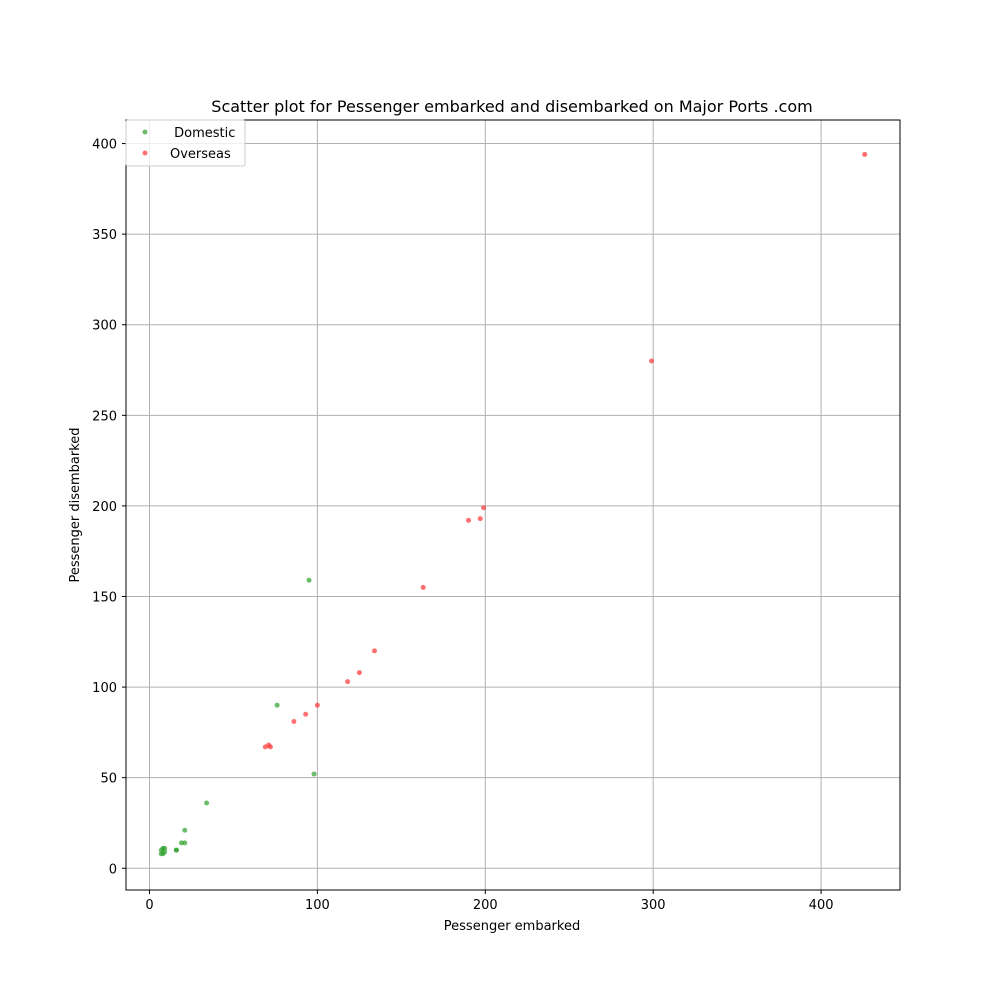 The width and height of the screenshot is (1000, 1000). I want to click on x-tick-label: 300, so click(653, 905).